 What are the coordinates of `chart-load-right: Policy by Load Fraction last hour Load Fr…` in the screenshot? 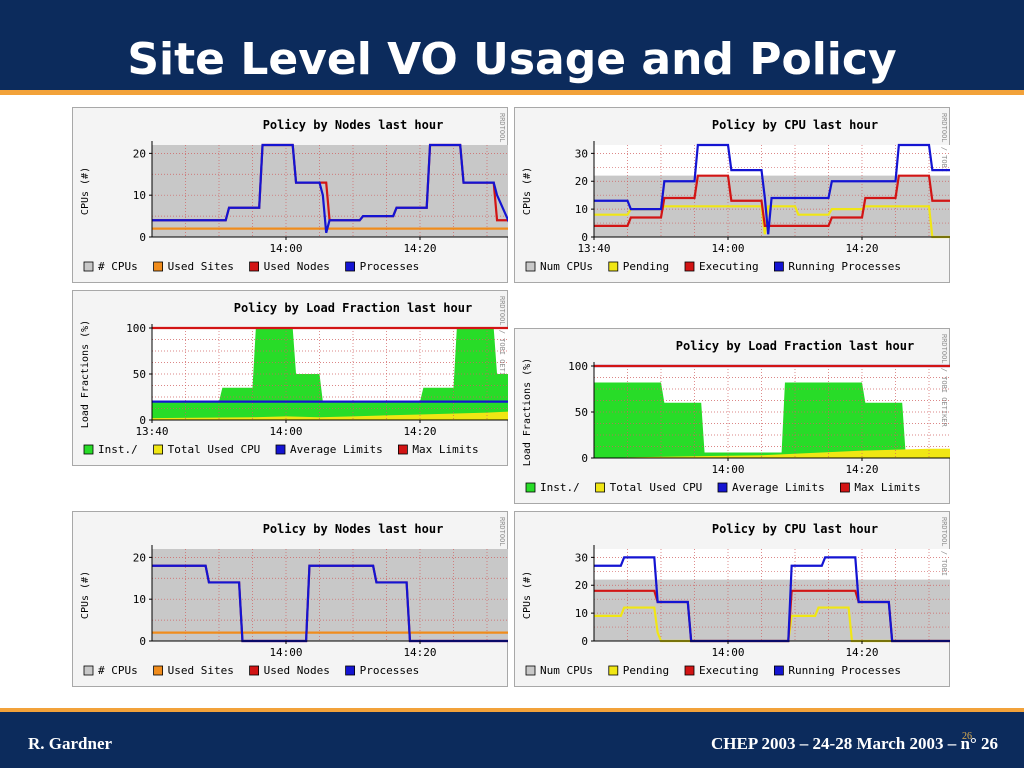 It's located at (732, 416).